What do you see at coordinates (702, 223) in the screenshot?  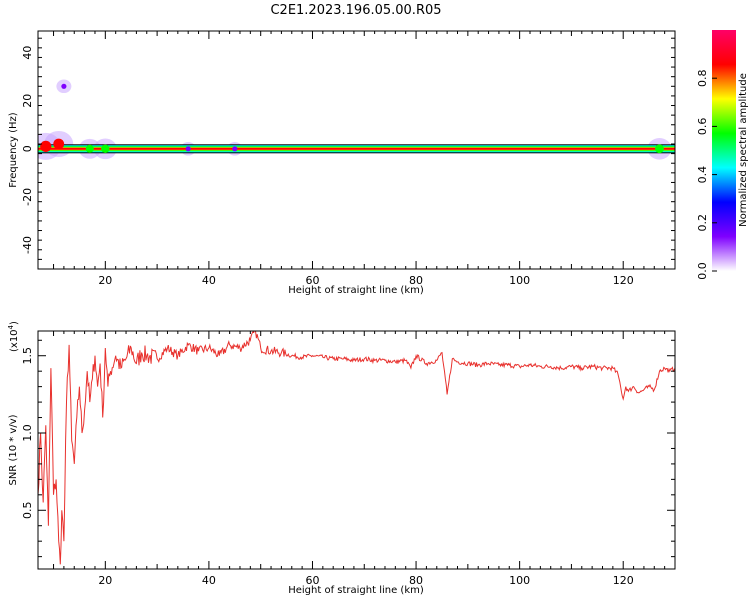 I see `colorbar-tick-label: 0.2` at bounding box center [702, 223].